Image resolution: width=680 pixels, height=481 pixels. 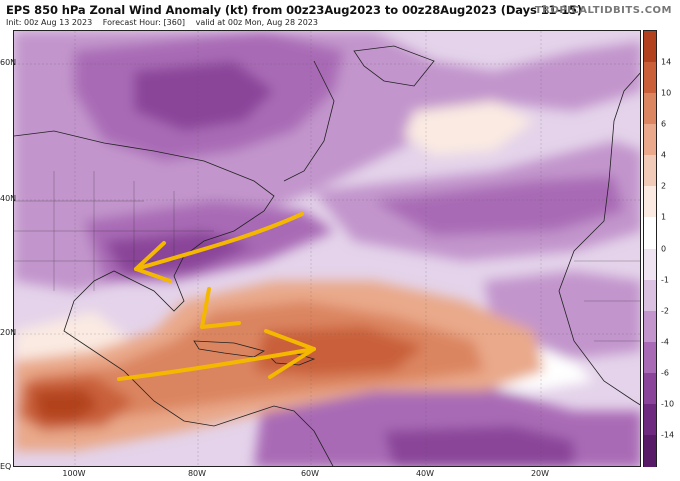 I want to click on init-time: Init: 00z Aug 13 2023, so click(x=49, y=22).